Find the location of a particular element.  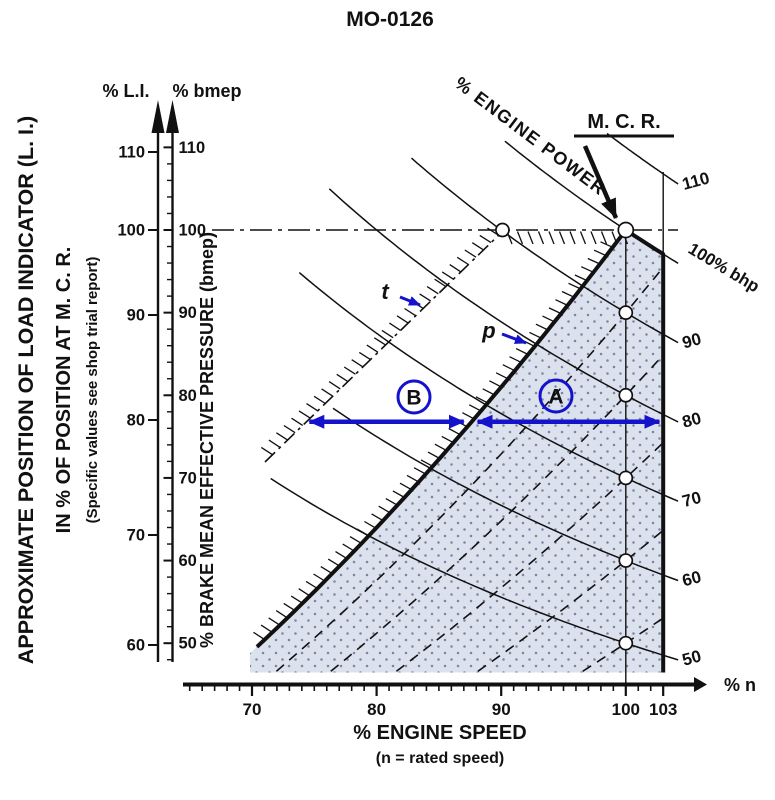

bmep-axis-arrowhead is located at coordinates (172, 116).